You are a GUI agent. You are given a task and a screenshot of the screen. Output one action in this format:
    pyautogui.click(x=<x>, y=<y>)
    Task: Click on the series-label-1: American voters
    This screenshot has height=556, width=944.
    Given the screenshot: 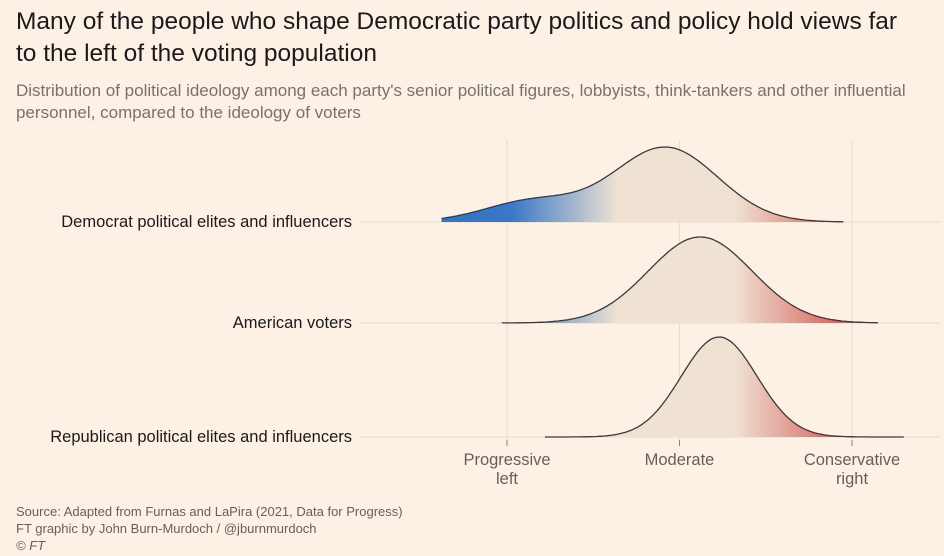 What is the action you would take?
    pyautogui.click(x=292, y=323)
    